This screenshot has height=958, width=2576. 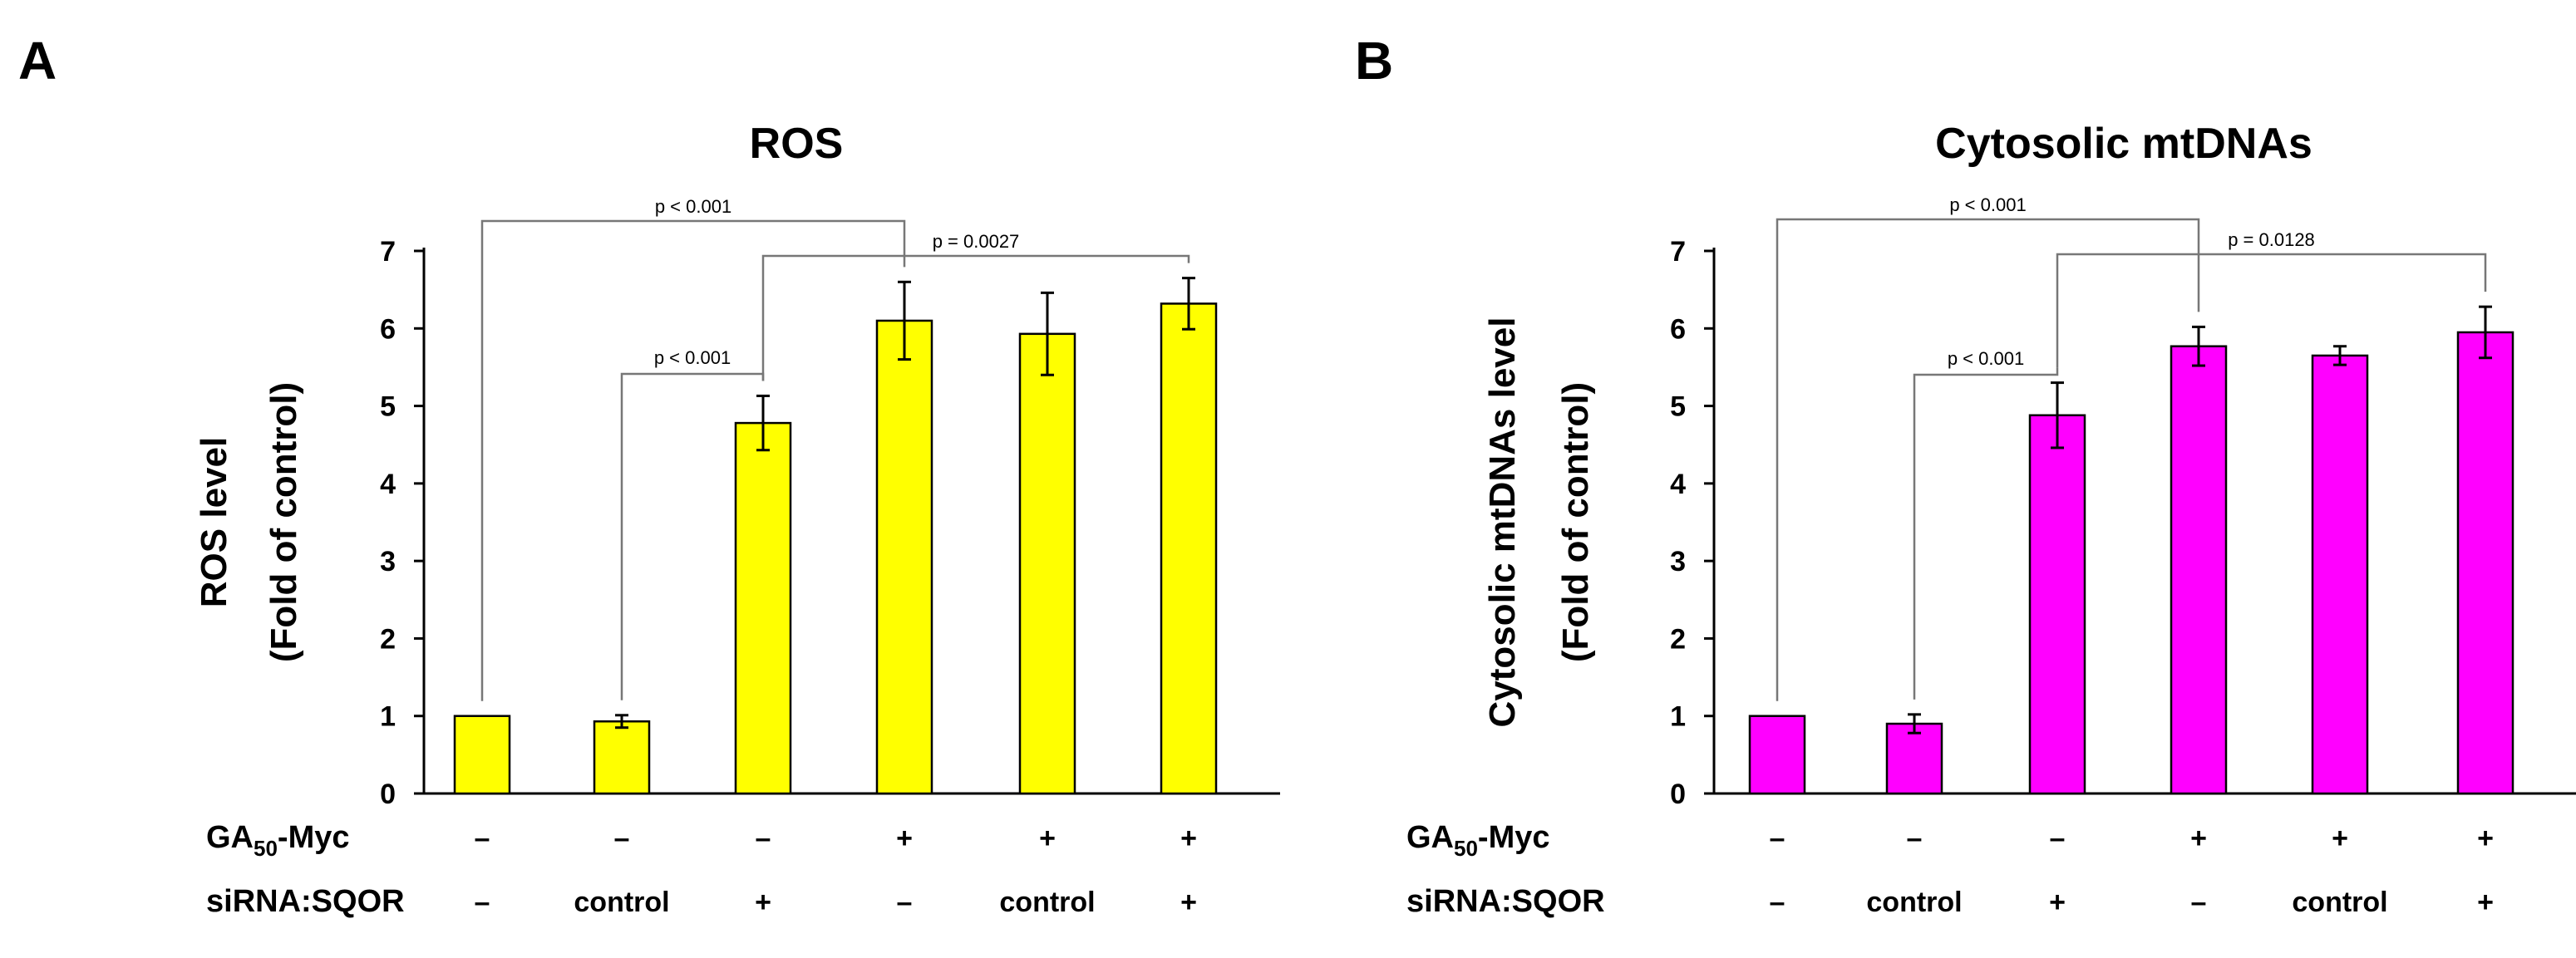 I want to click on y-axis-label-line1: ROS level, so click(x=214, y=522).